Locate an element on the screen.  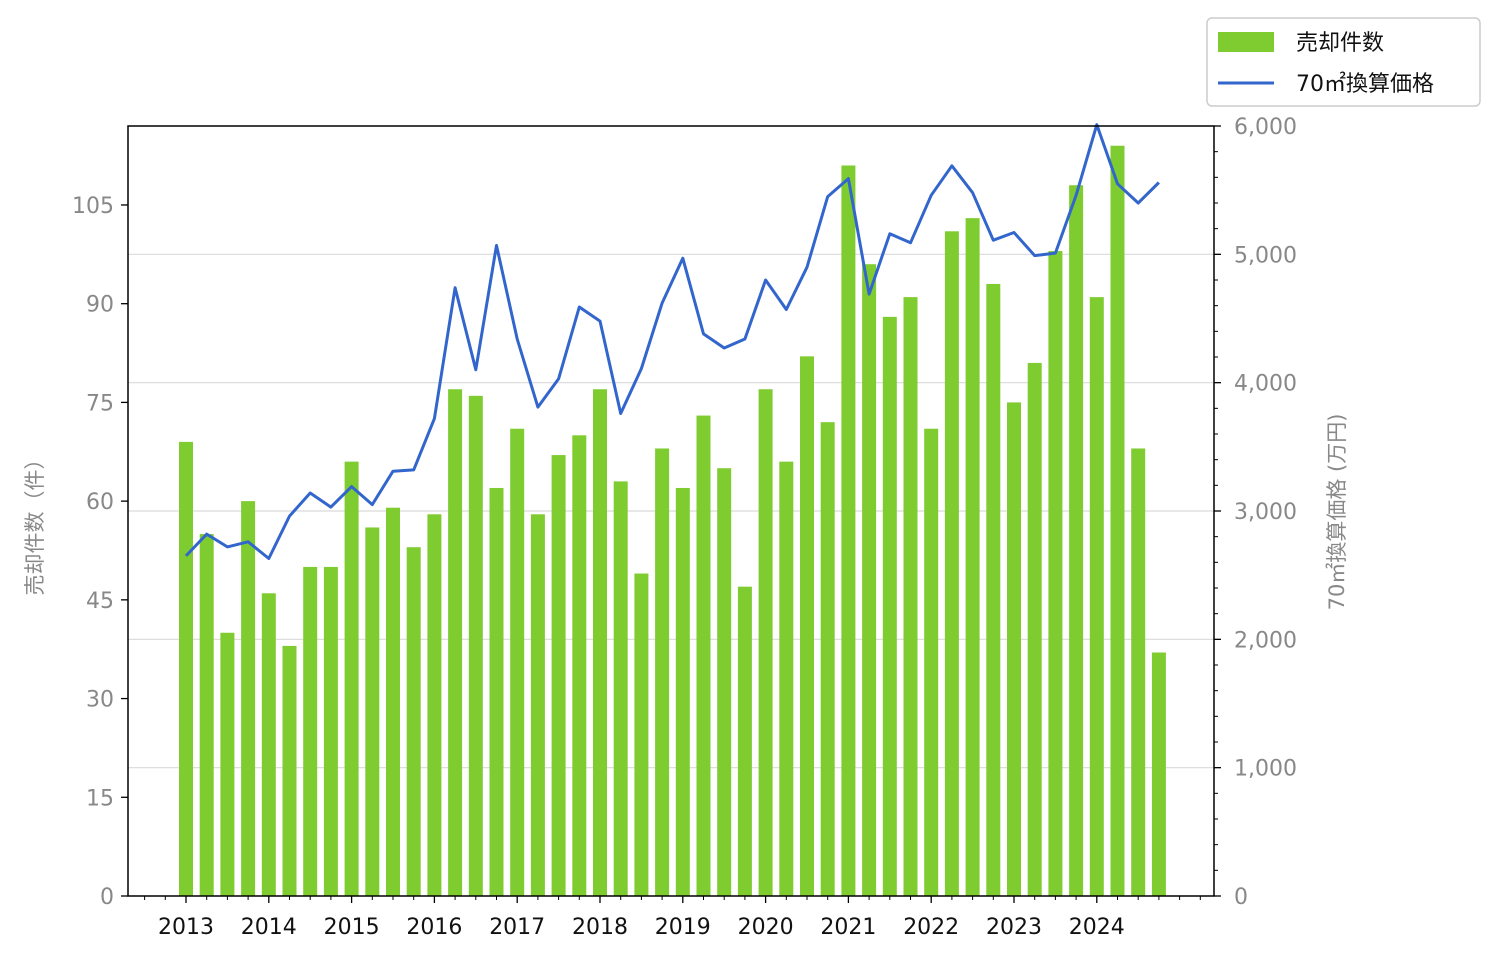
legend-line-label: 70㎡換算価格 is located at coordinates (1365, 84).